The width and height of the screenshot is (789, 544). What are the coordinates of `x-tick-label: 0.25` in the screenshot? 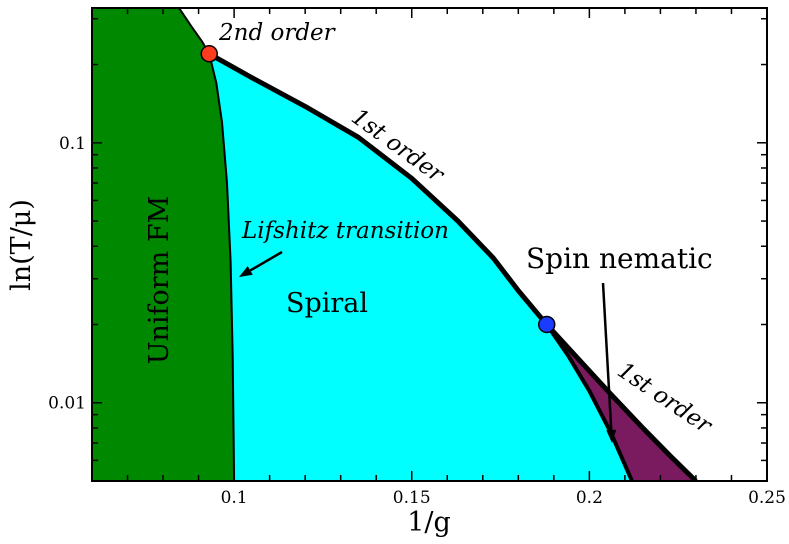 It's located at (767, 498).